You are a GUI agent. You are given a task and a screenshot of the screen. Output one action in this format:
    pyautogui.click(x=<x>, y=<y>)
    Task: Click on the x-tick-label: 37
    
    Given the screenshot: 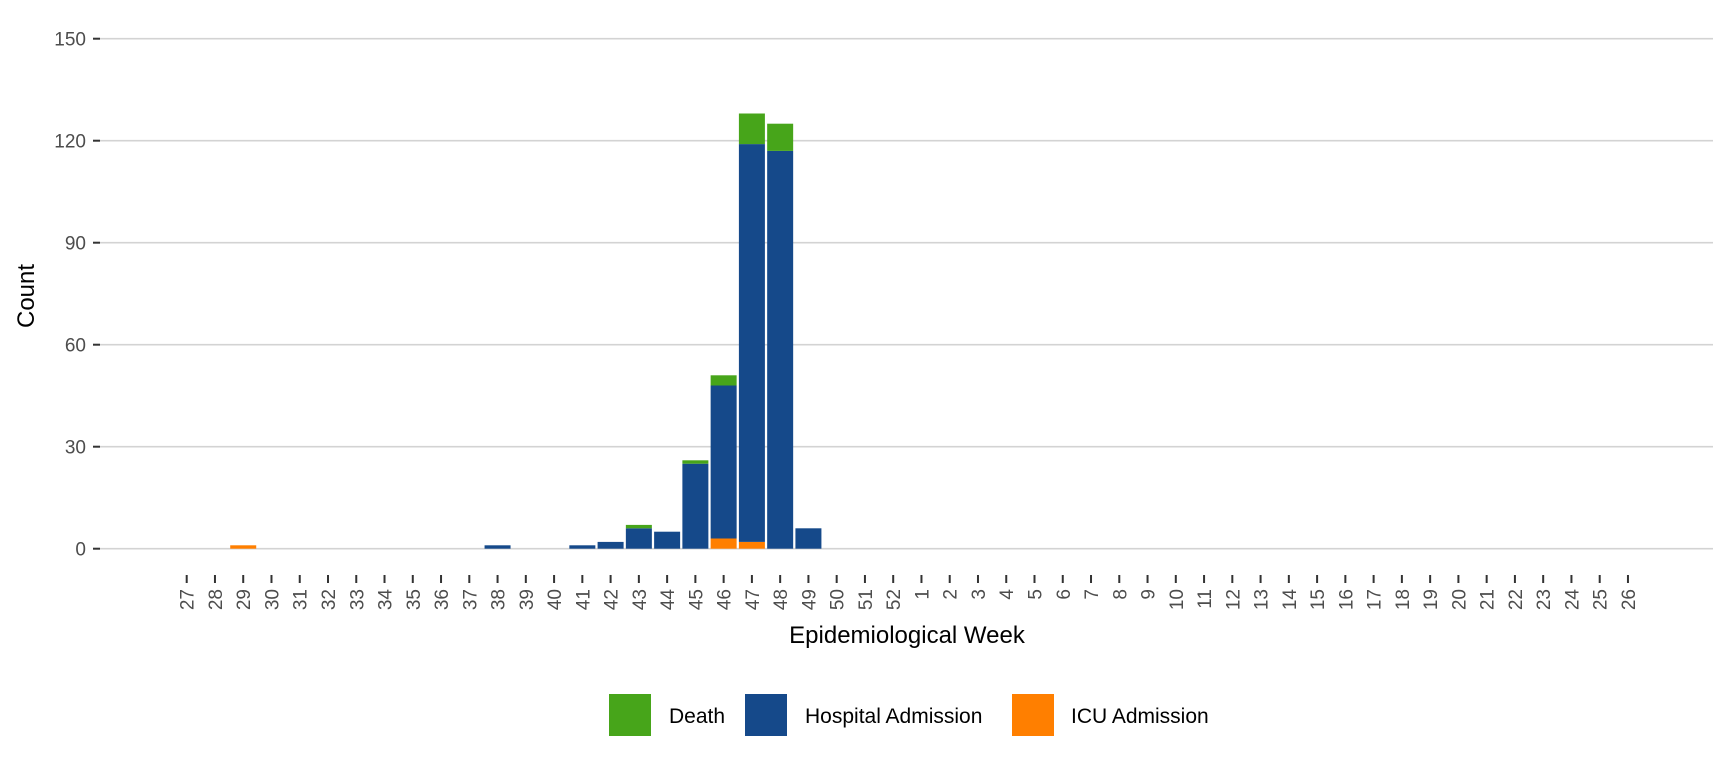 What is the action you would take?
    pyautogui.click(x=470, y=599)
    